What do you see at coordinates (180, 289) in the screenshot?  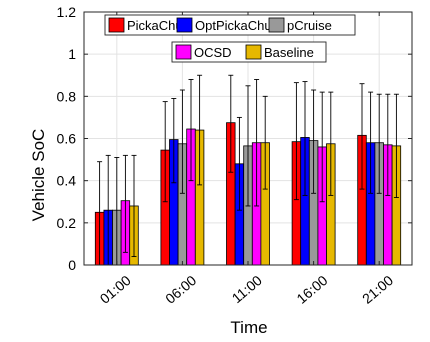 I see `x-tick-label: 06:00` at bounding box center [180, 289].